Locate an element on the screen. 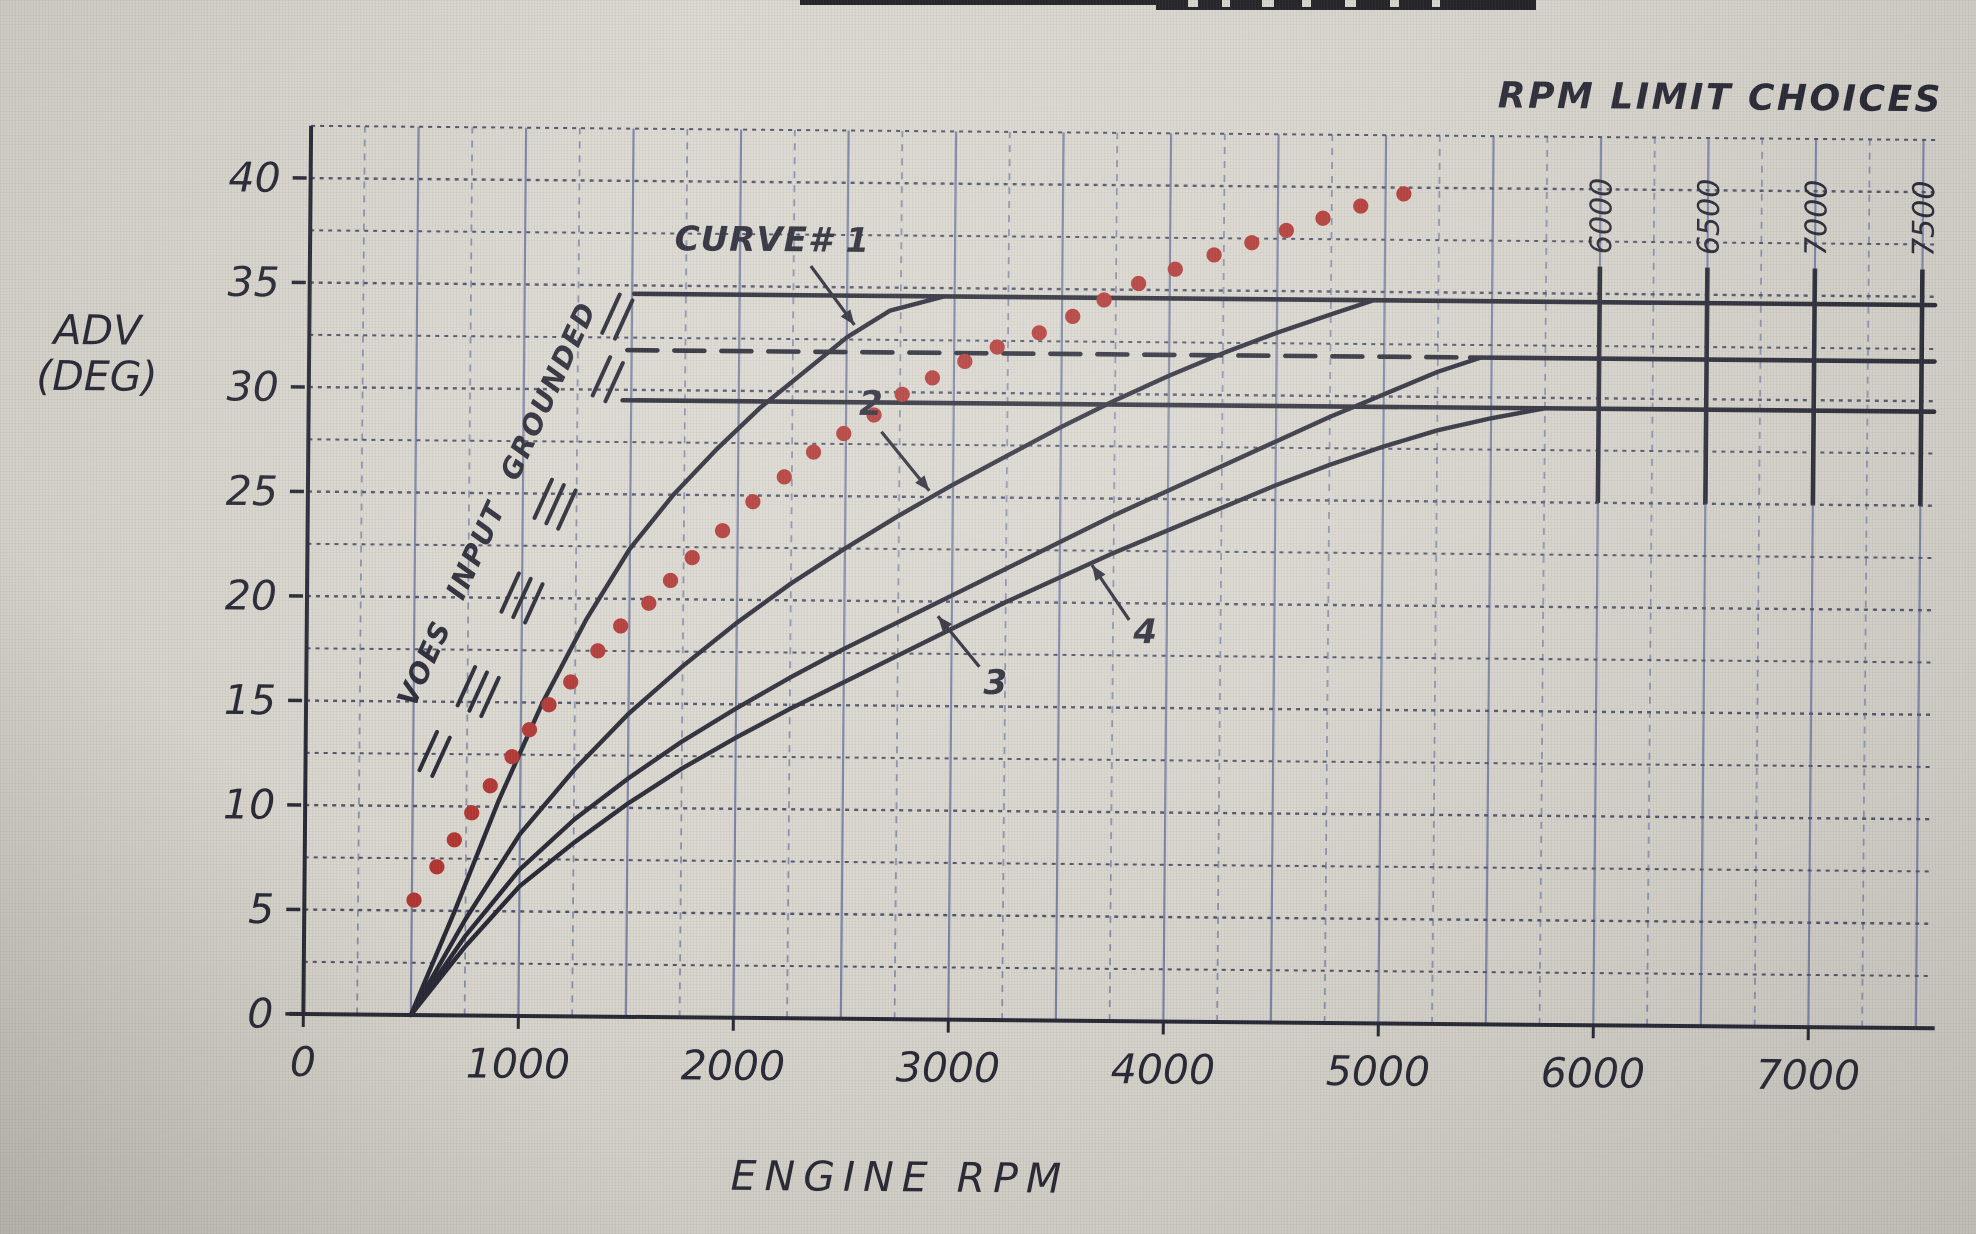 The width and height of the screenshot is (1976, 1234). y-tick-label: 40 is located at coordinates (254, 177).